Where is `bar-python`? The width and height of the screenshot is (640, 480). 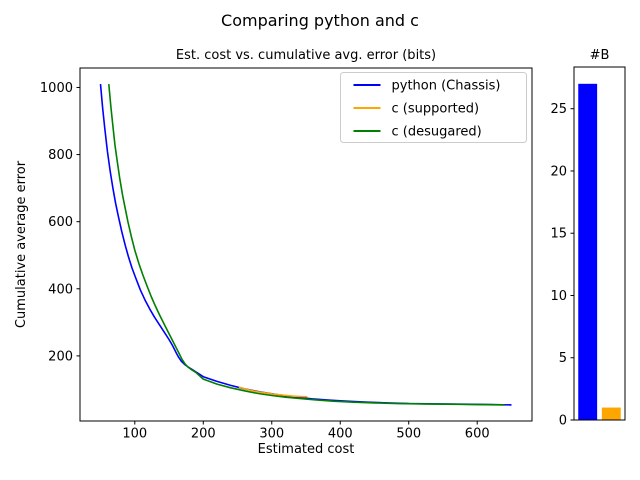 bar-python is located at coordinates (588, 252).